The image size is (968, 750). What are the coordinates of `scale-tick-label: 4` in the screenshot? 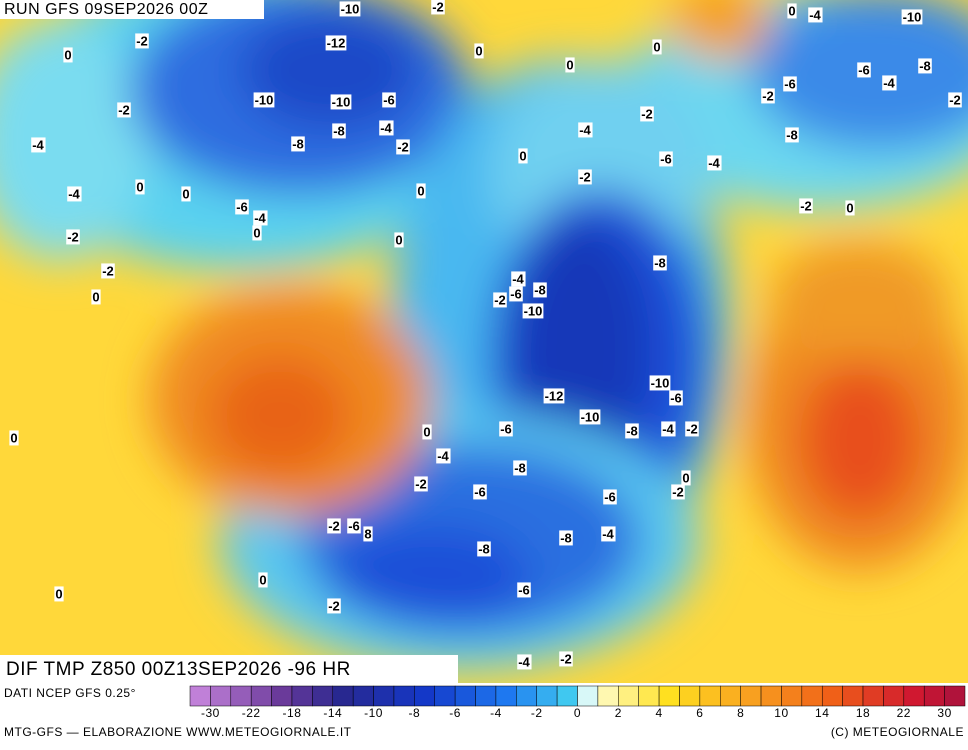 It's located at (658, 713).